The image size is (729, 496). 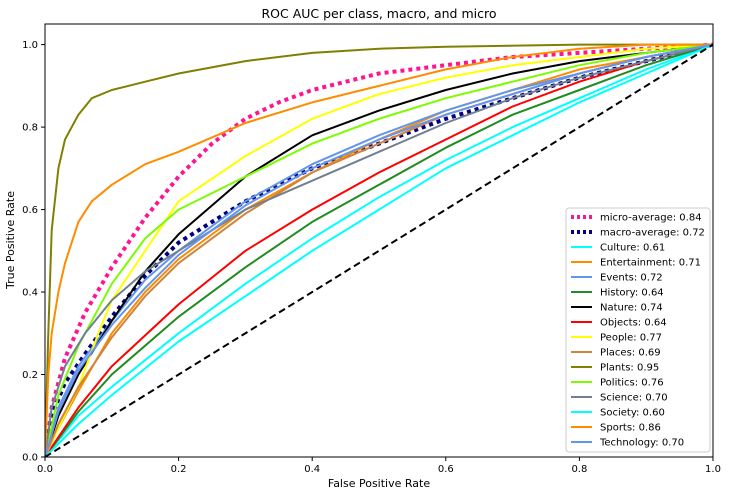 What do you see at coordinates (629, 368) in the screenshot?
I see `legend-label: Plants: 0.95` at bounding box center [629, 368].